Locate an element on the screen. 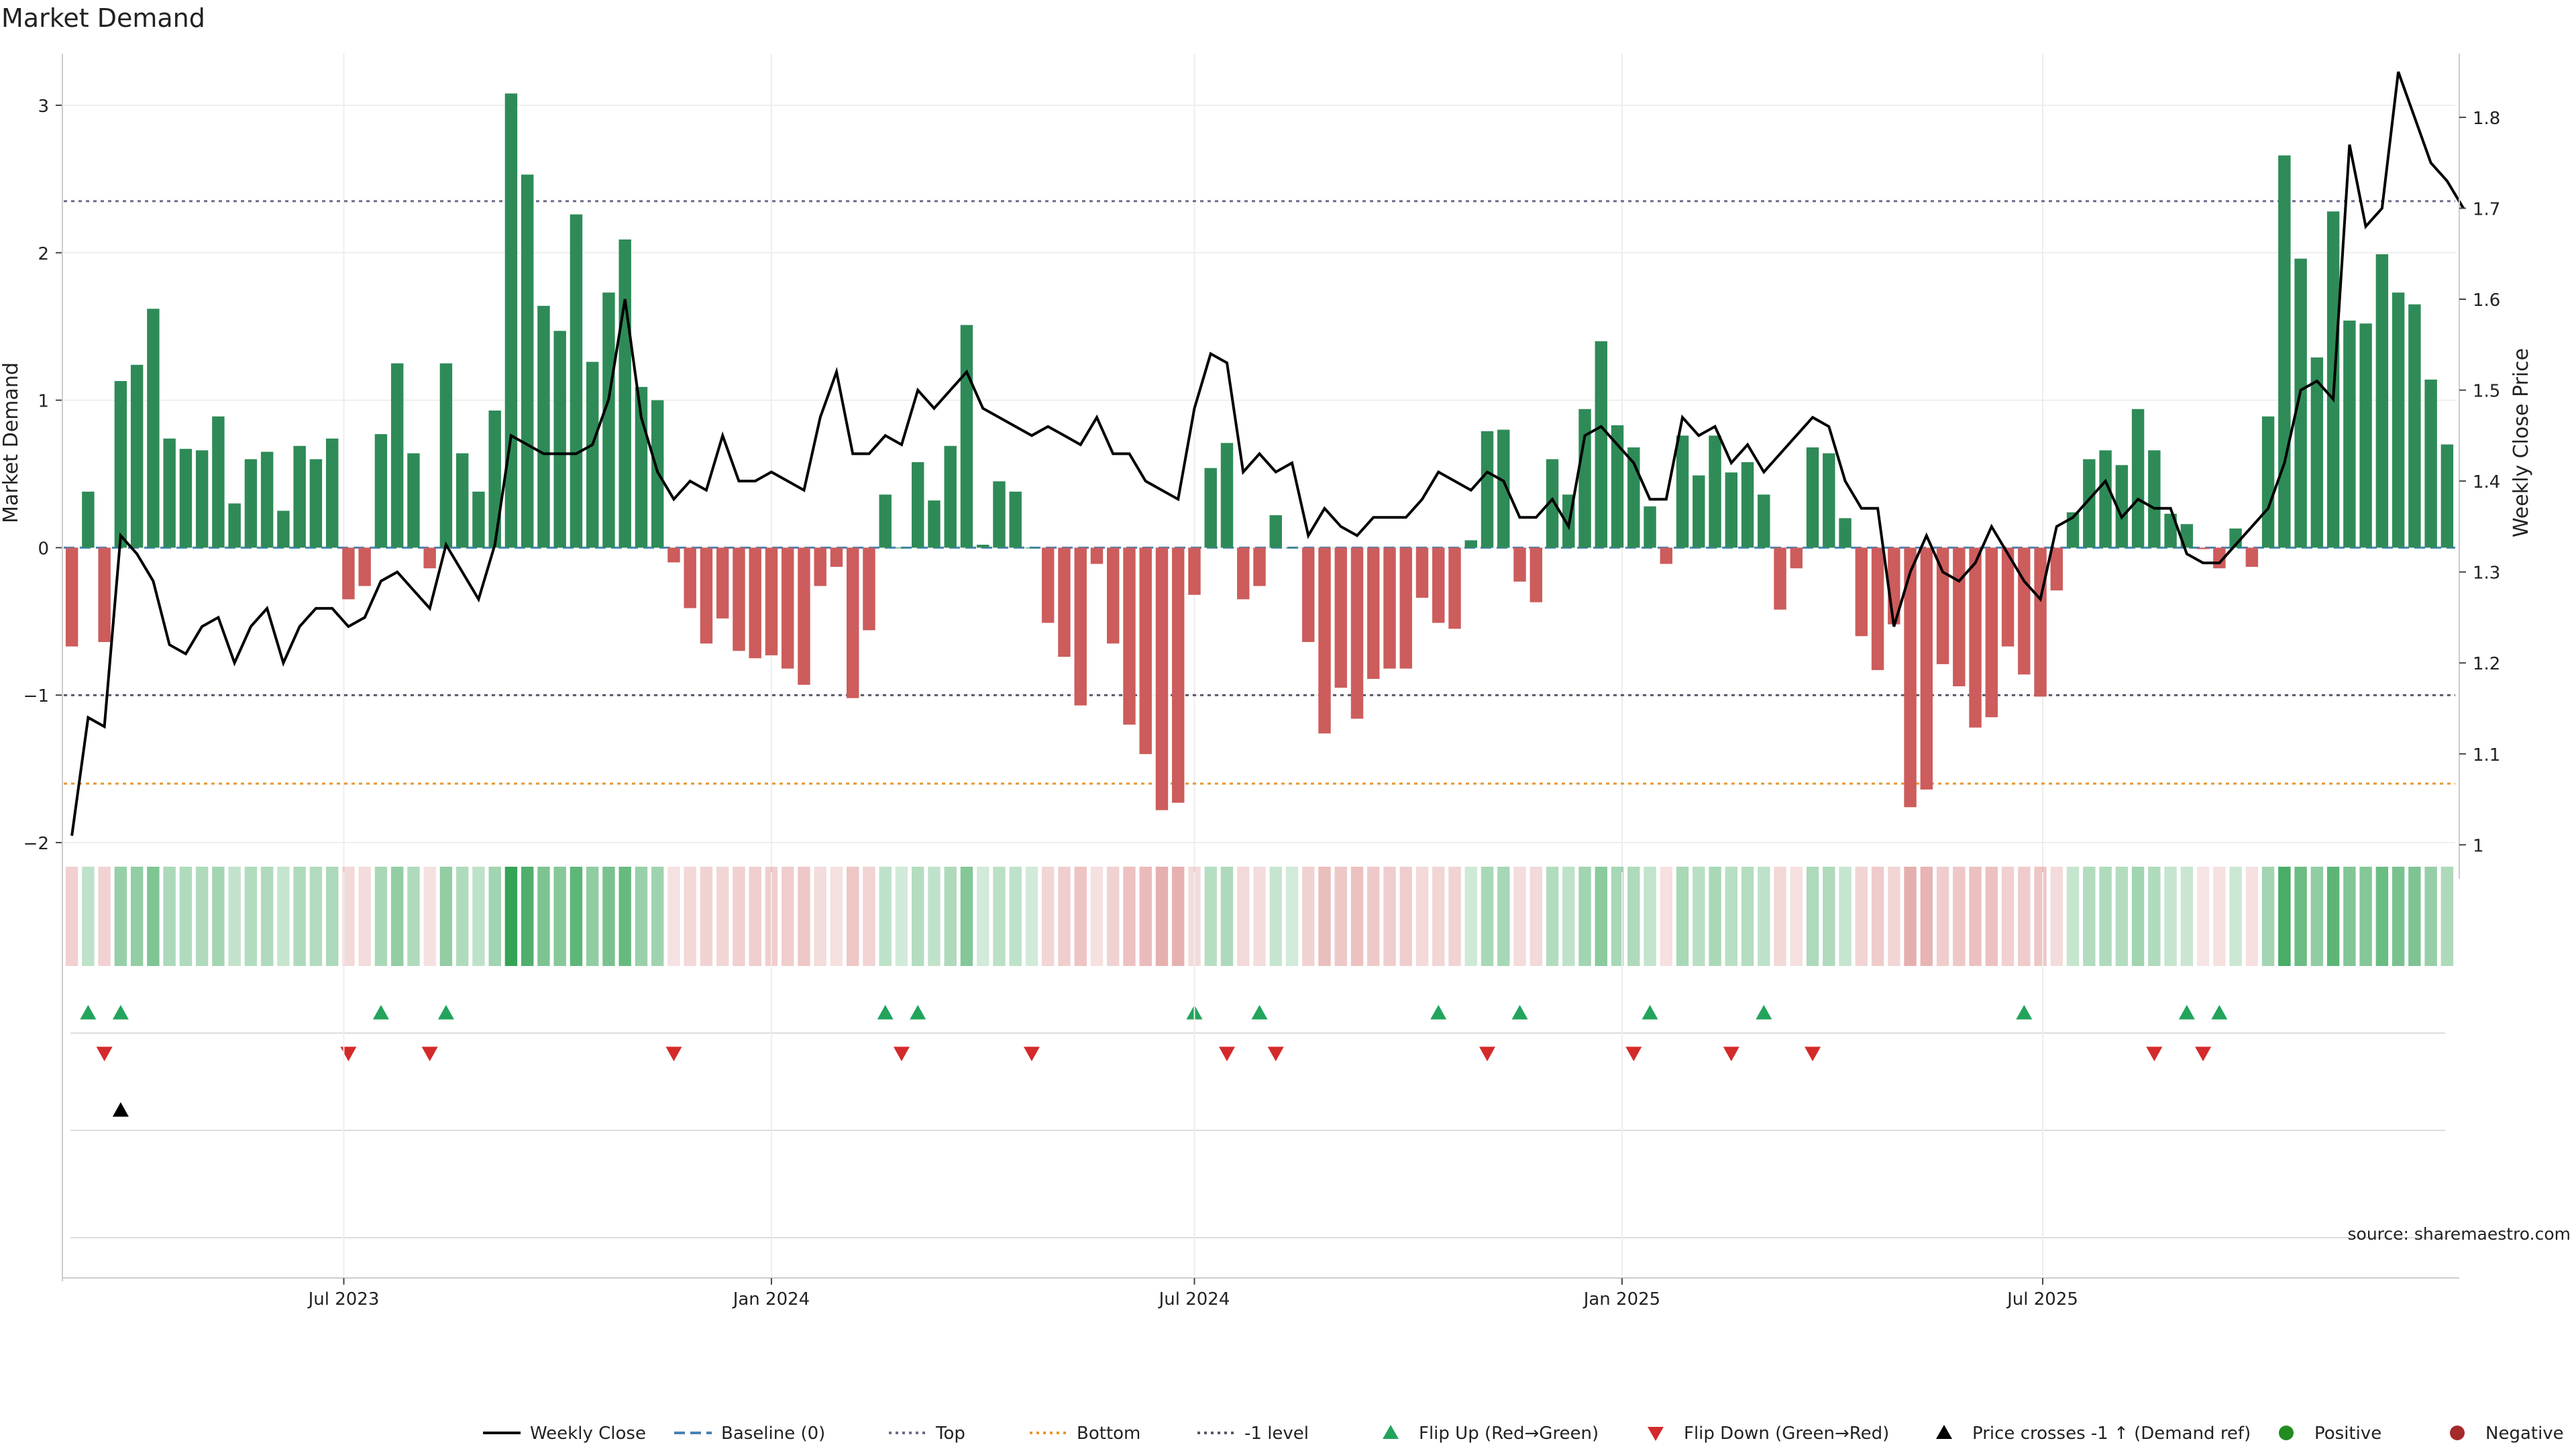 Image resolution: width=2576 pixels, height=1449 pixels. right-axis-ticks: 1.8 1.7 1.6 1.5 1.4 1.3 1.2 1.1 1 is located at coordinates (2479, 466).